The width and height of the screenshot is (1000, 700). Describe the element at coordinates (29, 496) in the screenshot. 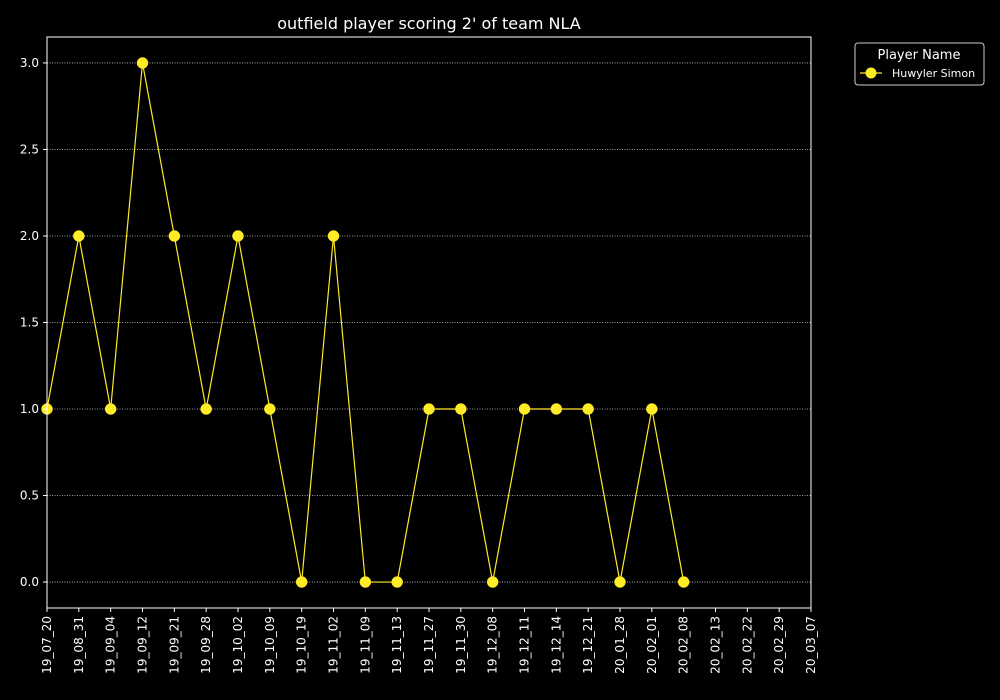

I see `y-tick-label: 0.5` at that location.